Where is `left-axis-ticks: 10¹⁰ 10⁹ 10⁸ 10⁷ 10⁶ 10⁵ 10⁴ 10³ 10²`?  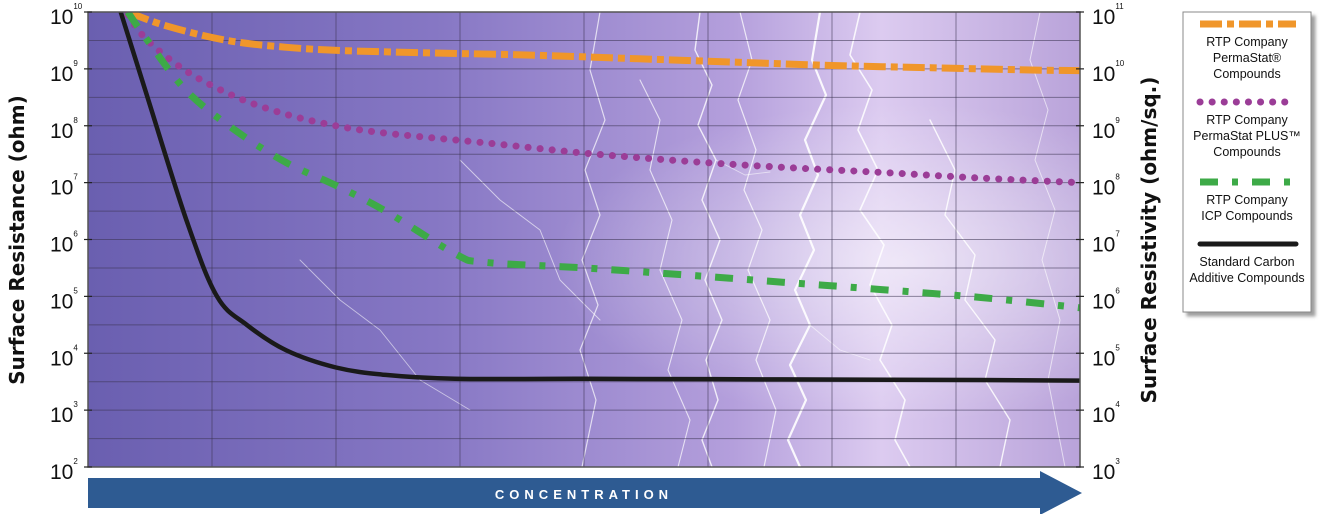 left-axis-ticks: 10¹⁰ 10⁹ 10⁸ 10⁷ 10⁶ 10⁵ 10⁴ 10³ 10² is located at coordinates (71, 243).